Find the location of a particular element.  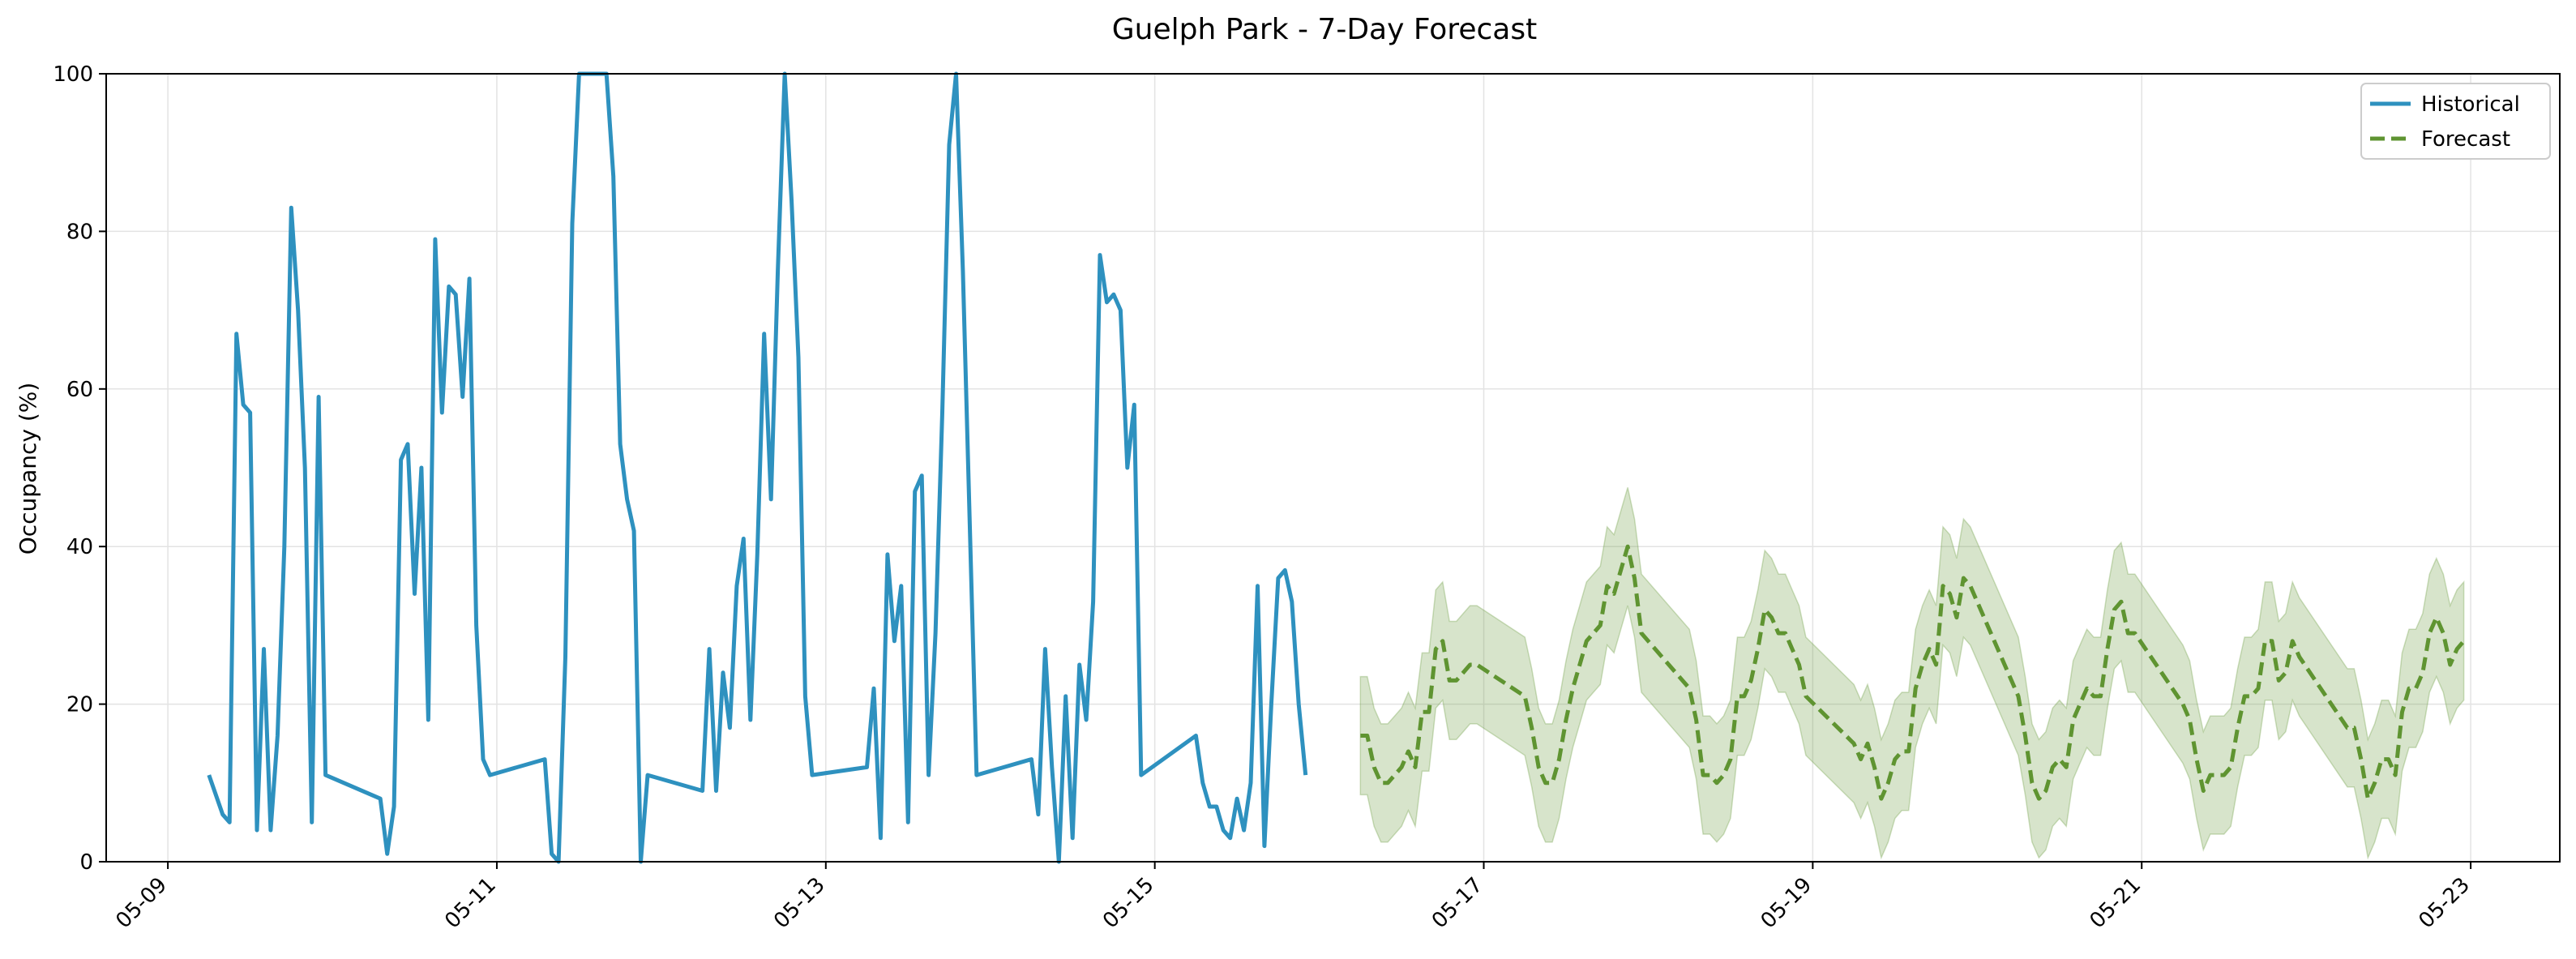

x-tick-label: 05-21 is located at coordinates (2116, 903).